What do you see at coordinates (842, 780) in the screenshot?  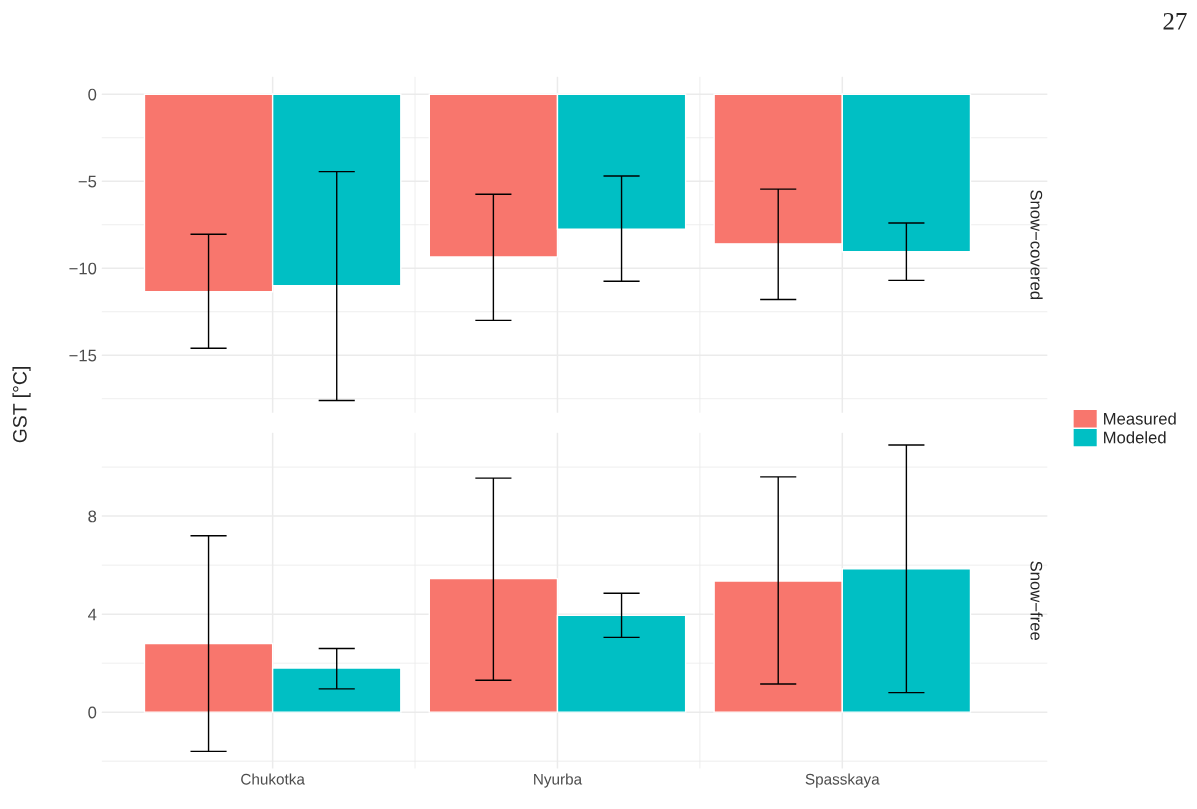 I see `x-tick-label: Spasskaya` at bounding box center [842, 780].